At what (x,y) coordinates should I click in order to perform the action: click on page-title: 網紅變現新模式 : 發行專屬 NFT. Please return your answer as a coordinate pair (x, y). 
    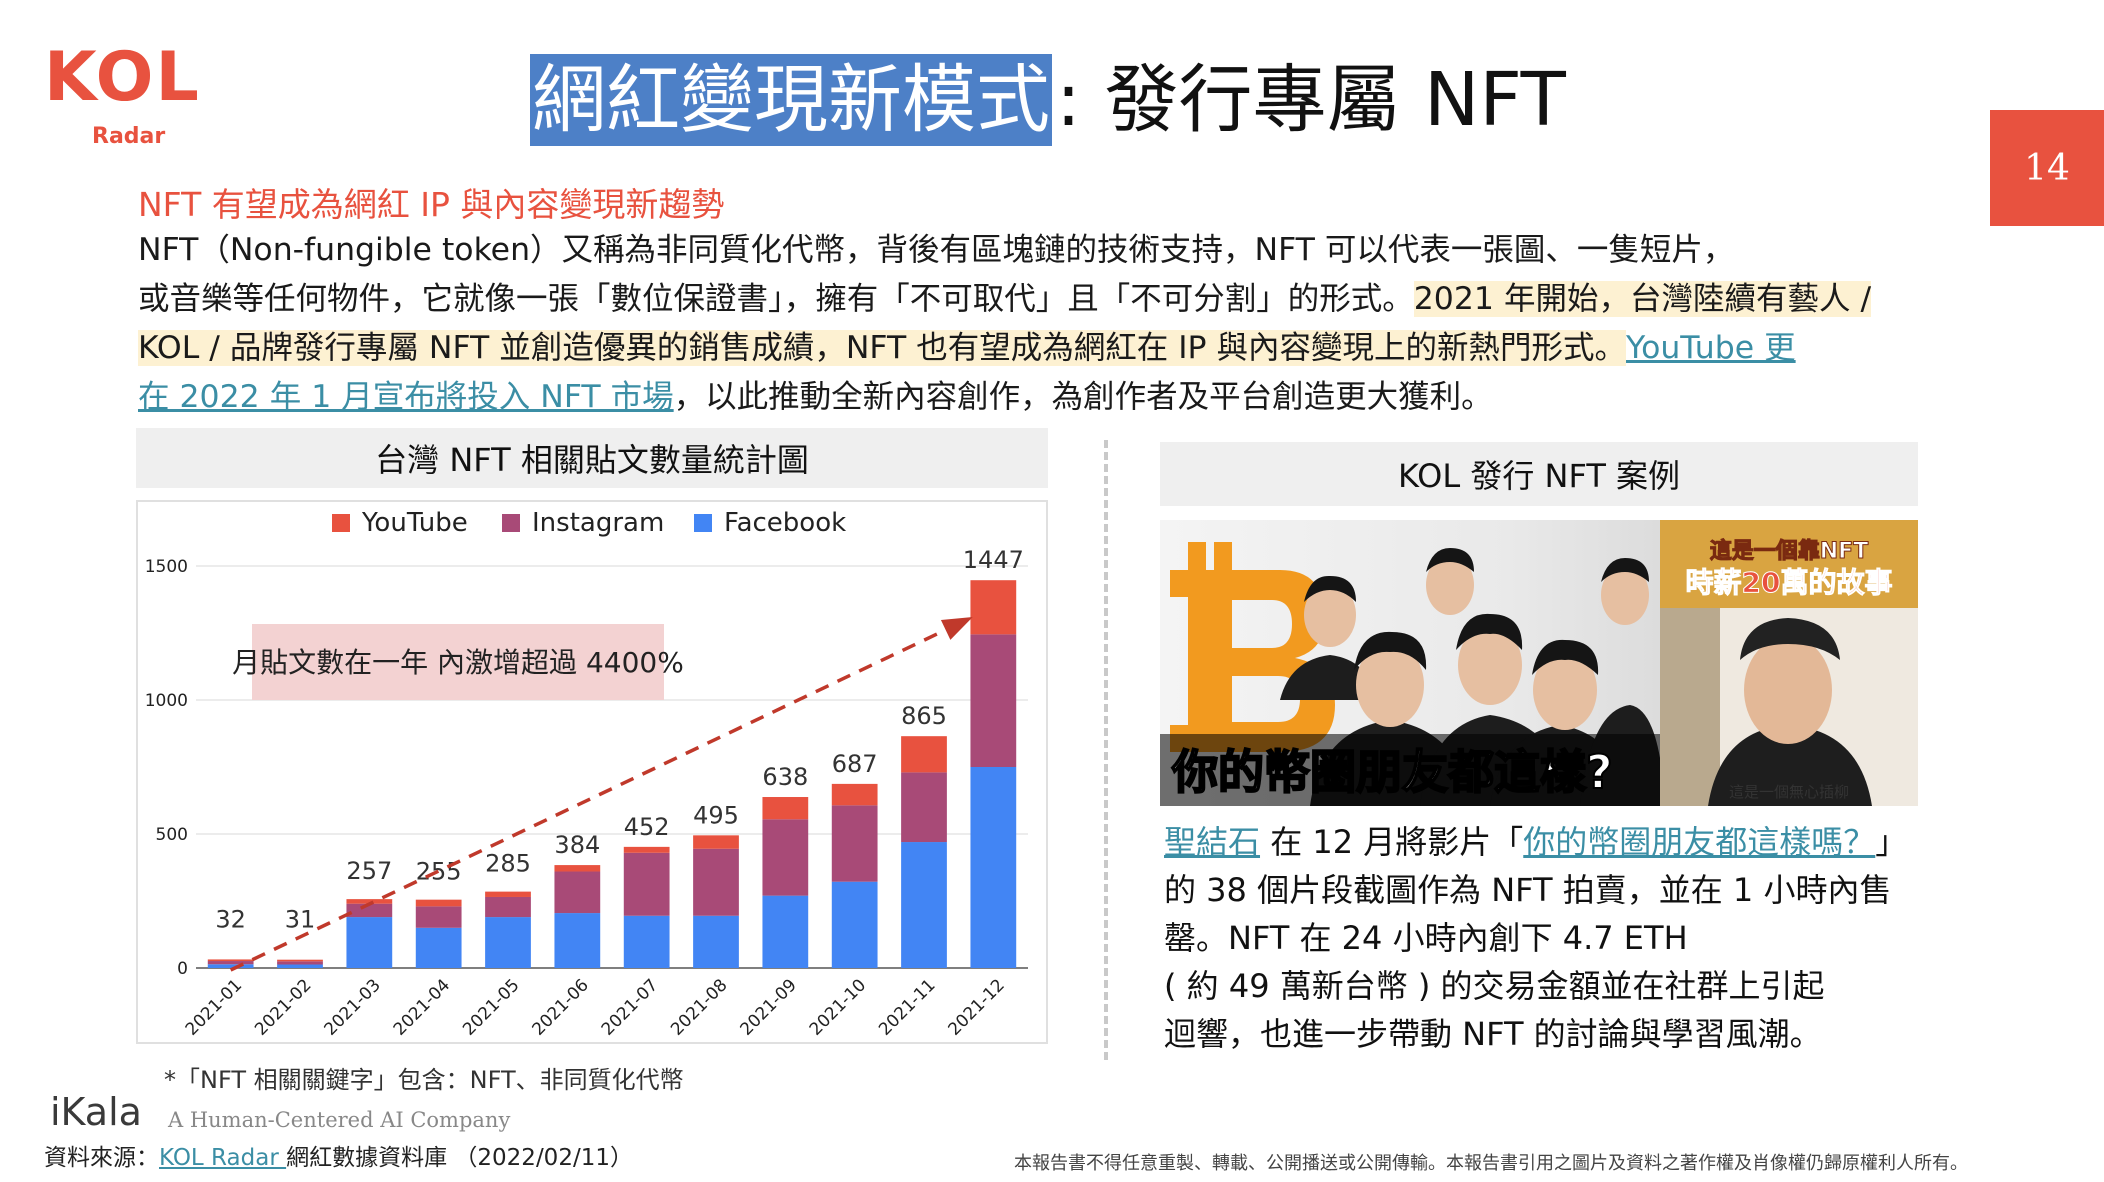
    Looking at the image, I should click on (1048, 100).